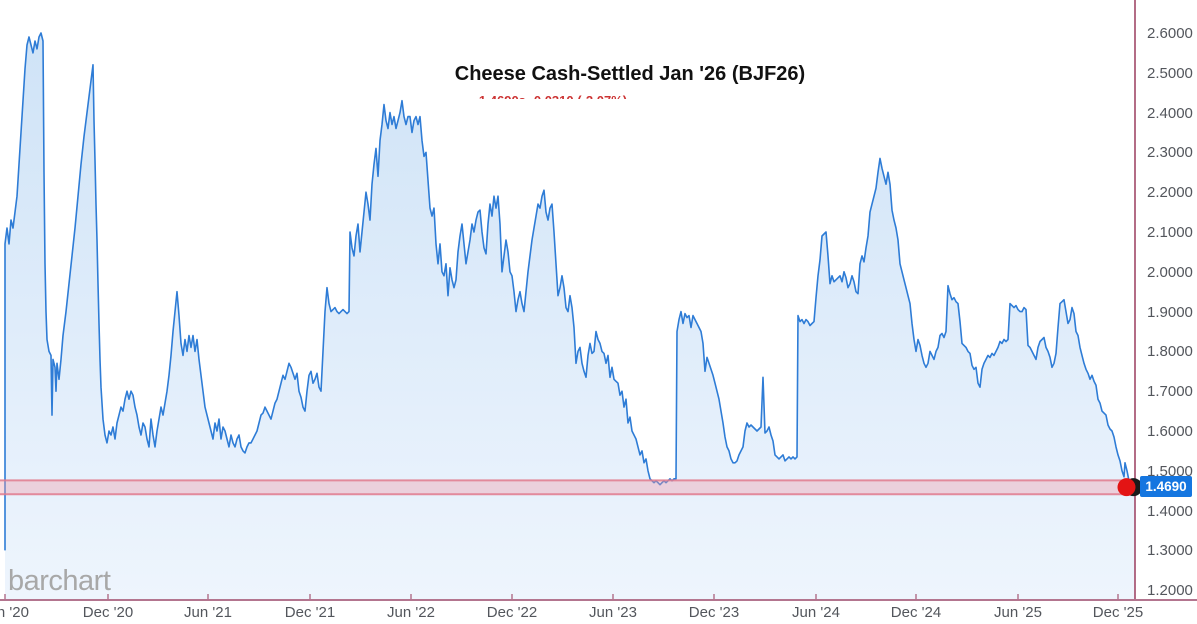  Describe the element at coordinates (1170, 551) in the screenshot. I see `y-axis-label: 1.3000` at that location.